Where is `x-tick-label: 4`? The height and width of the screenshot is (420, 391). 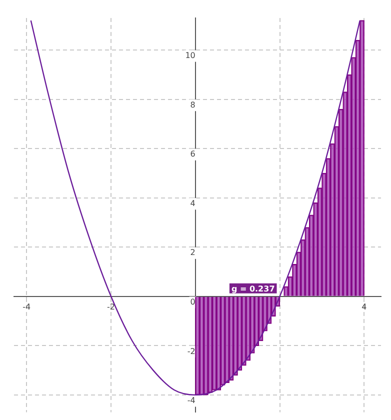
x-tick-label: 4 is located at coordinates (364, 307).